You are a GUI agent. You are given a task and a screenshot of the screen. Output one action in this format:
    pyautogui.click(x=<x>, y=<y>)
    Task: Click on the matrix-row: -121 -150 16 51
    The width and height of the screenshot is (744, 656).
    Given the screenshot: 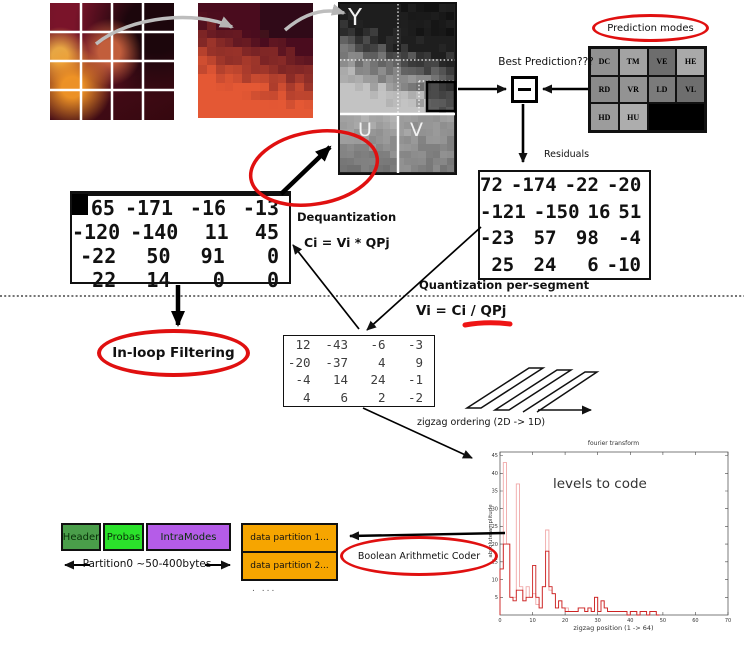 What is the action you would take?
    pyautogui.click(x=564, y=212)
    